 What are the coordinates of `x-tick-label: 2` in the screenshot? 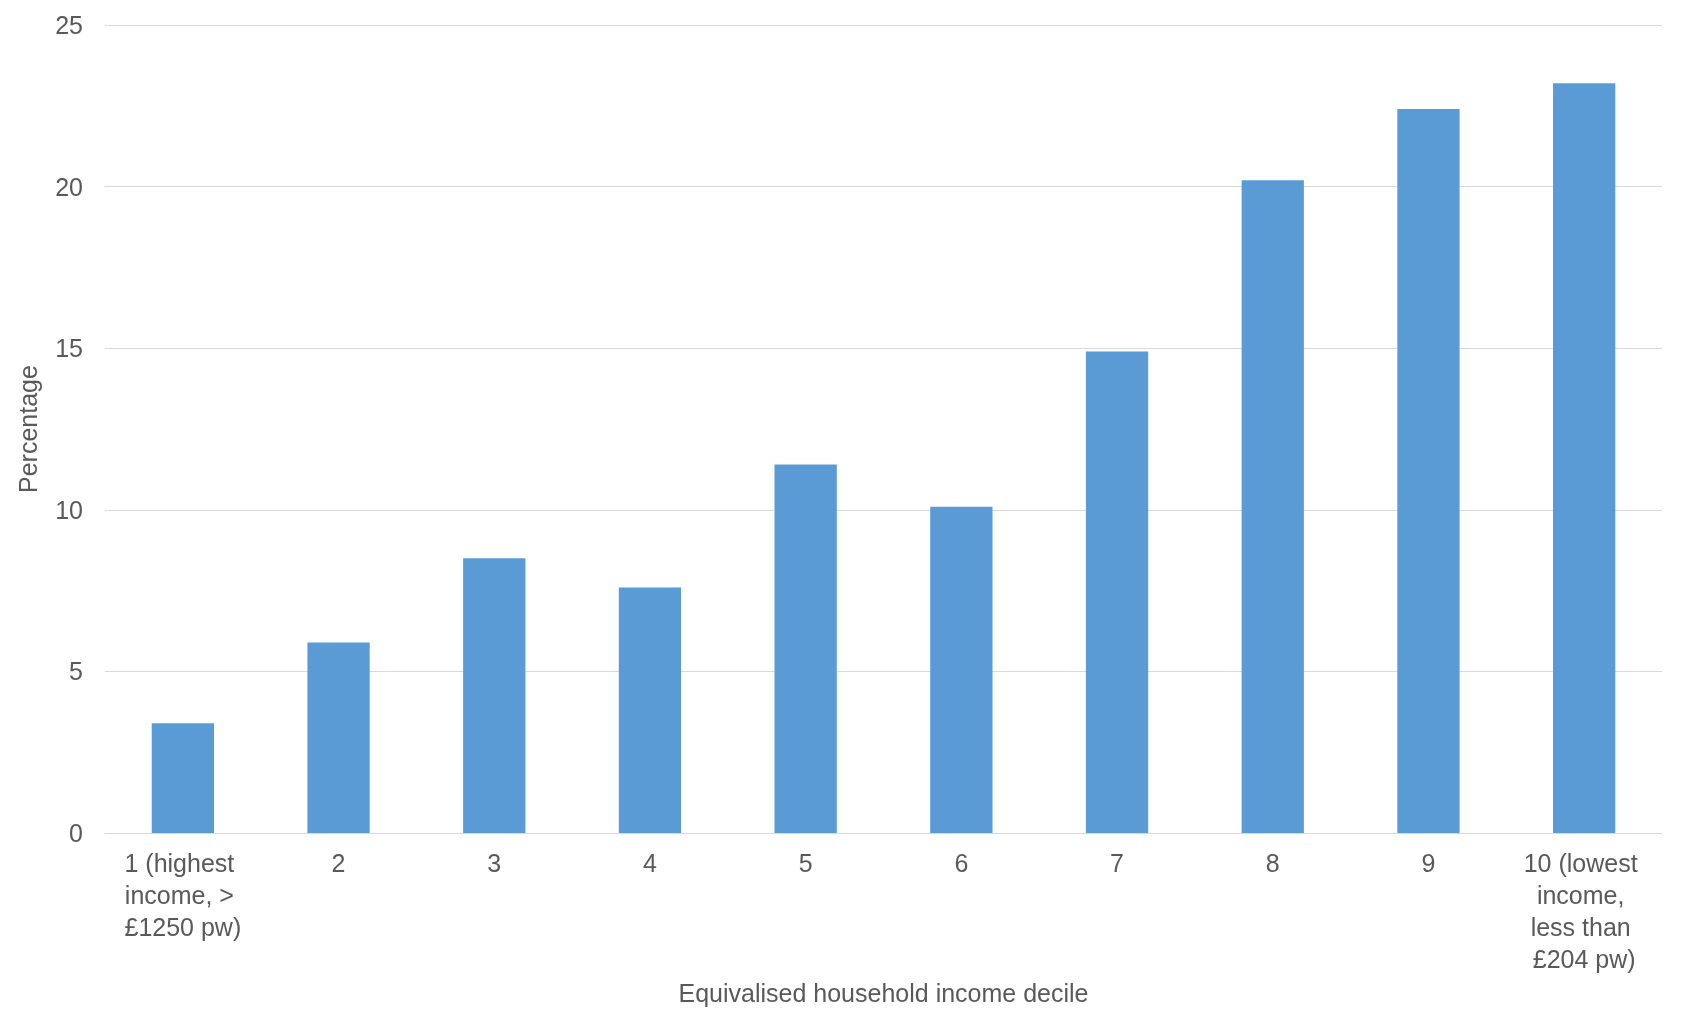 It's located at (338, 863).